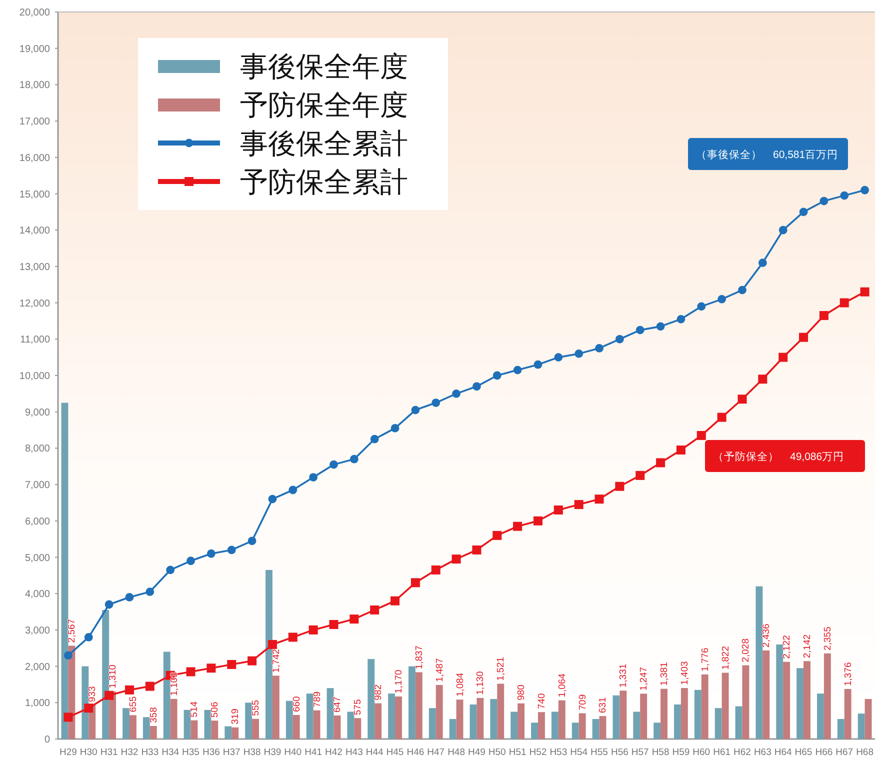 The height and width of the screenshot is (760, 879). Describe the element at coordinates (436, 752) in the screenshot. I see `x-tick-label: H47` at that location.